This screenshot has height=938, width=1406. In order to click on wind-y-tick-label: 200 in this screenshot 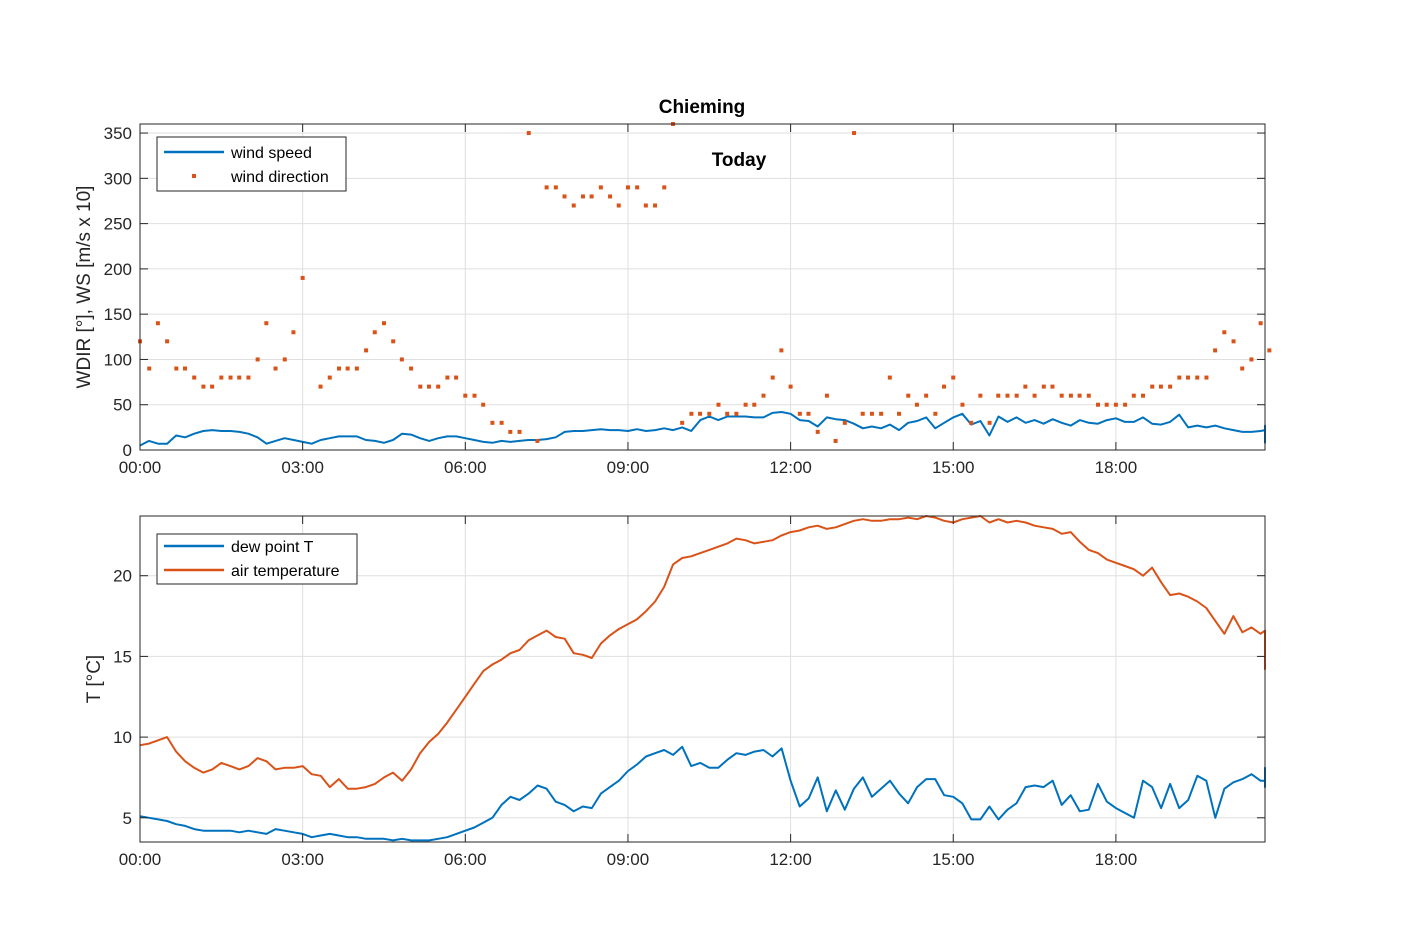, I will do `click(118, 269)`.